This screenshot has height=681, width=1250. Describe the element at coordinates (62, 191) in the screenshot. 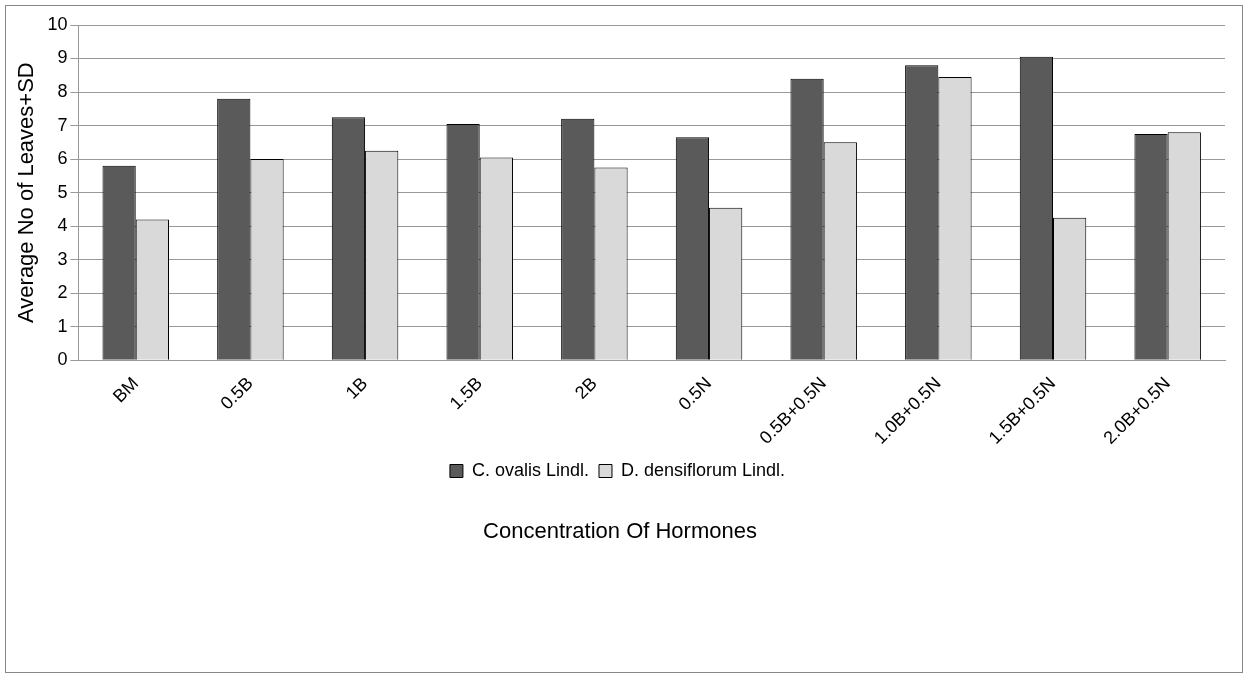

I see `y-tick-label: 5` at that location.